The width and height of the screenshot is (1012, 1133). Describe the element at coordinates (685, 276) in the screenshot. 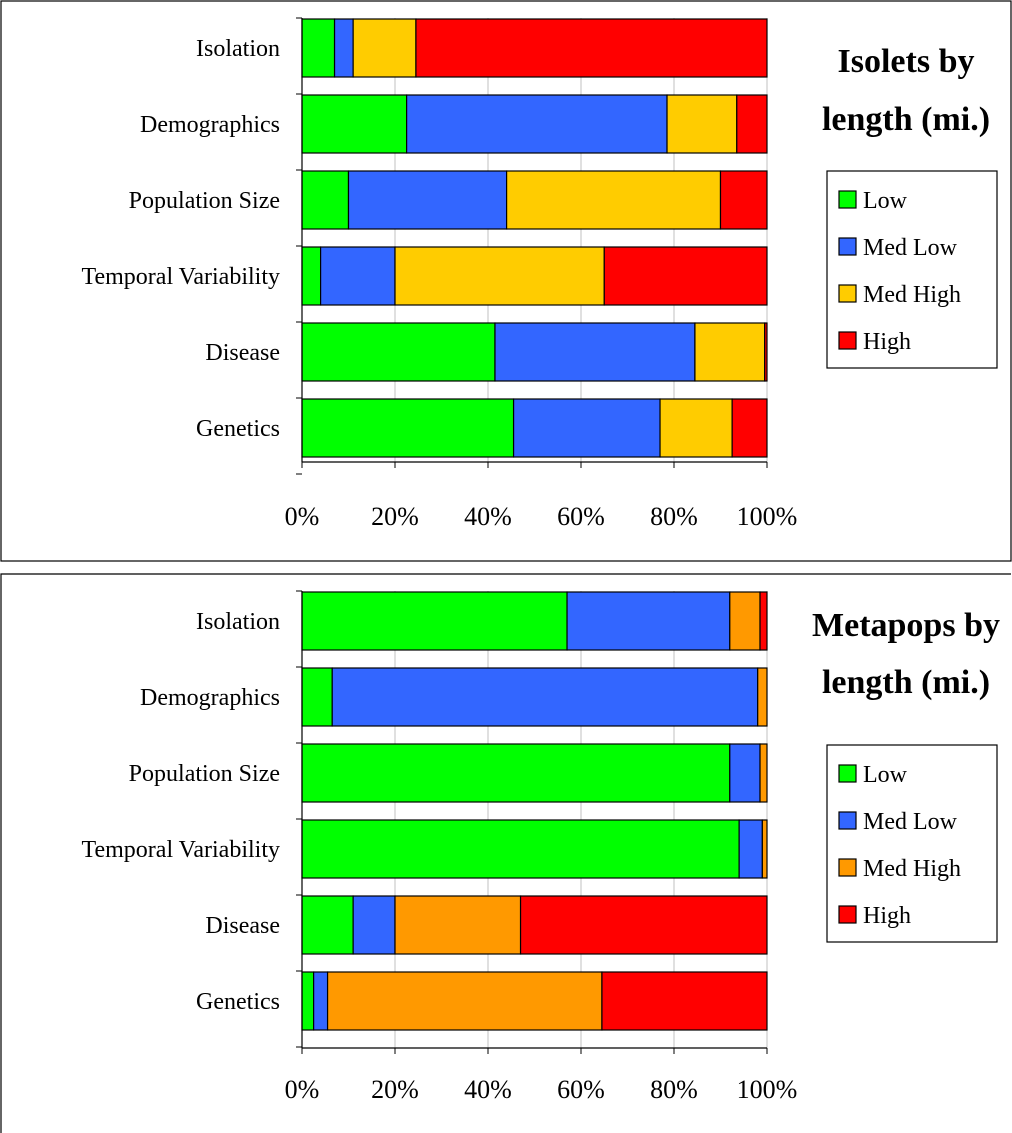

I see `bar-segment-temporal-variability-high` at that location.